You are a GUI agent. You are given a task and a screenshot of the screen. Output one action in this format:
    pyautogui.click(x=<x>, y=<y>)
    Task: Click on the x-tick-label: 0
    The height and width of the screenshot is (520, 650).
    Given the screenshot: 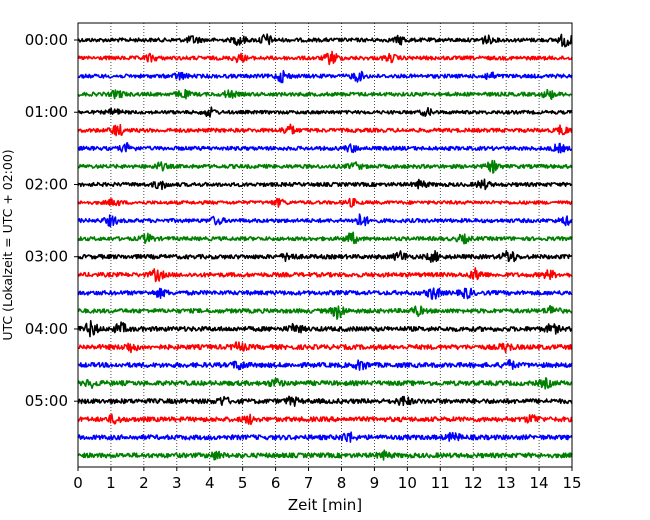 What is the action you would take?
    pyautogui.click(x=78, y=483)
    